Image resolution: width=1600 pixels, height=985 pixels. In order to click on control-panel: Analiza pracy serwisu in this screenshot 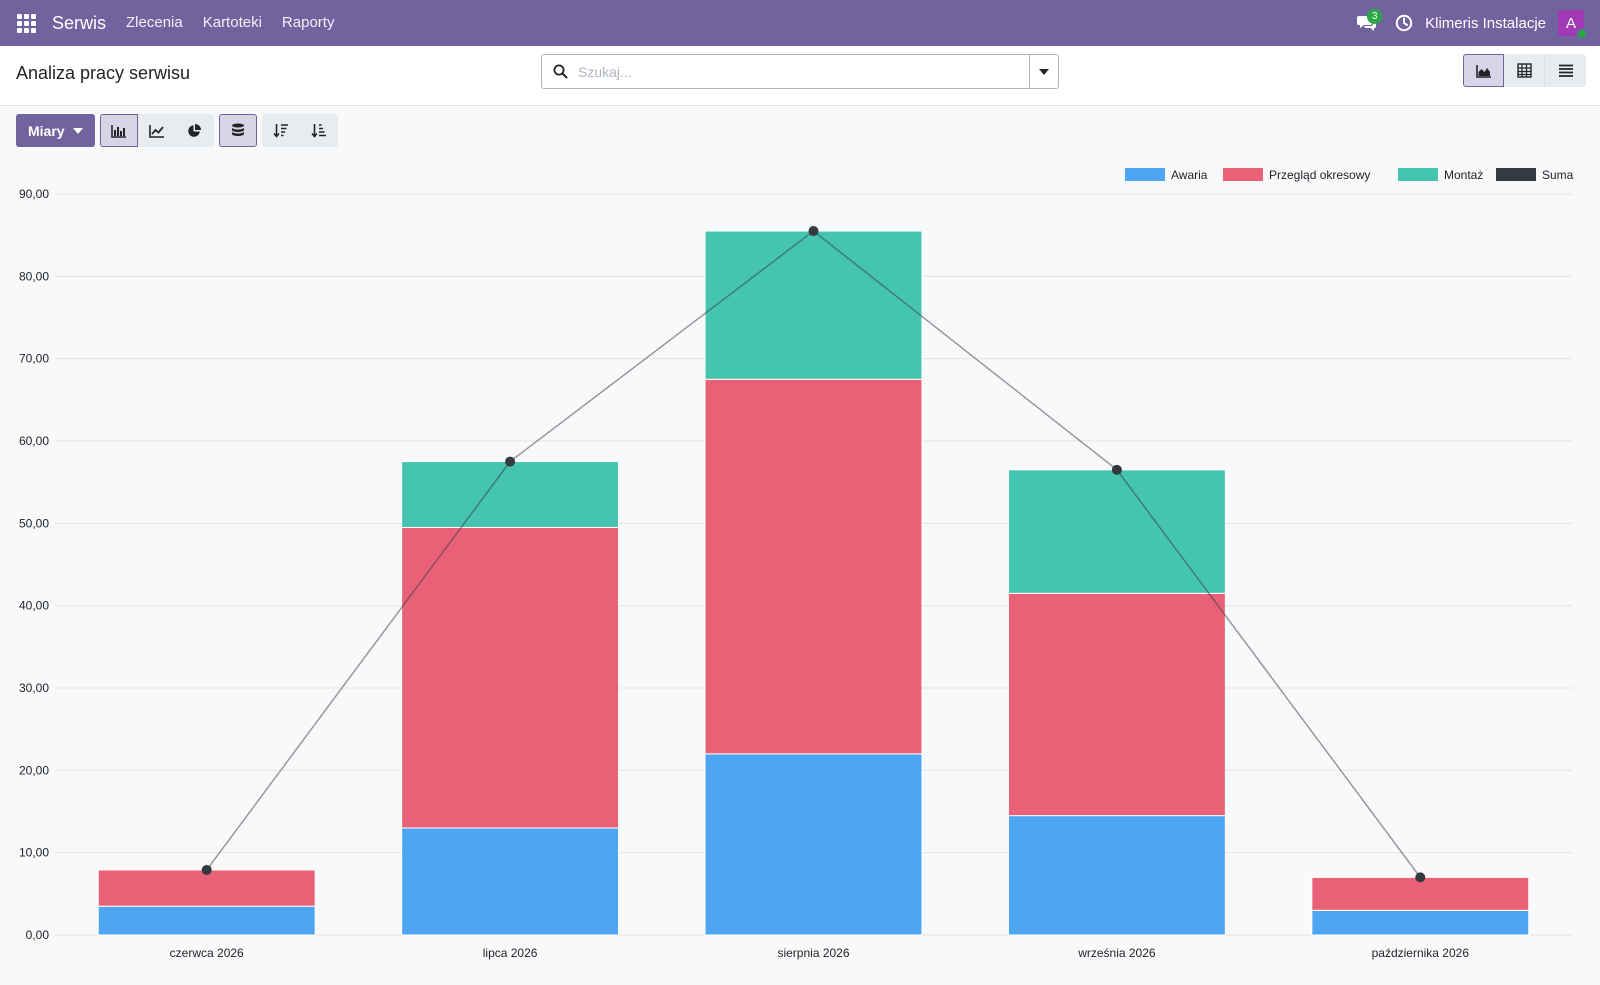, I will do `click(800, 76)`.